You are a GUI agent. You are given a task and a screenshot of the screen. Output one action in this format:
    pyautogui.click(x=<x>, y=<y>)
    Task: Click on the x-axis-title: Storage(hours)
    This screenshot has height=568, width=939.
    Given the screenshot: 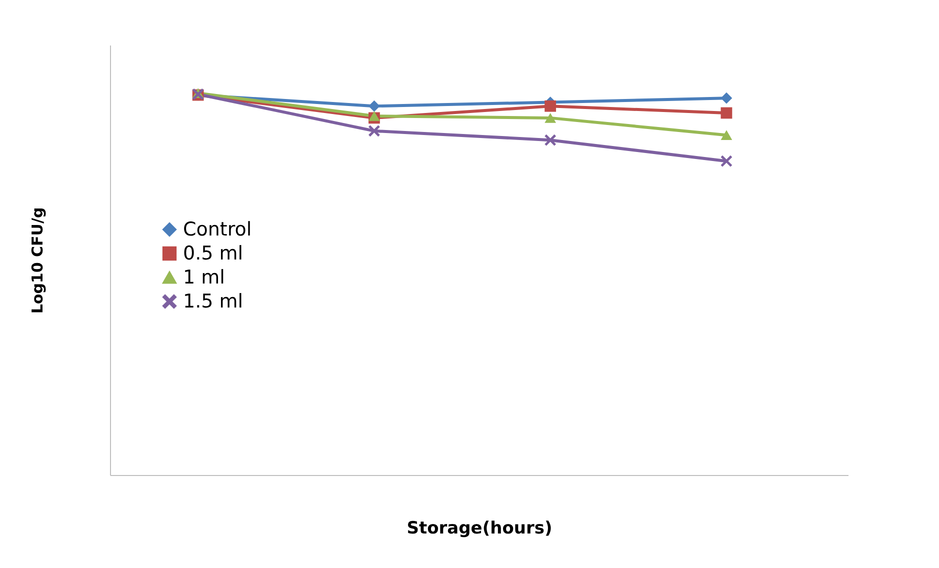 What is the action you would take?
    pyautogui.click(x=479, y=528)
    